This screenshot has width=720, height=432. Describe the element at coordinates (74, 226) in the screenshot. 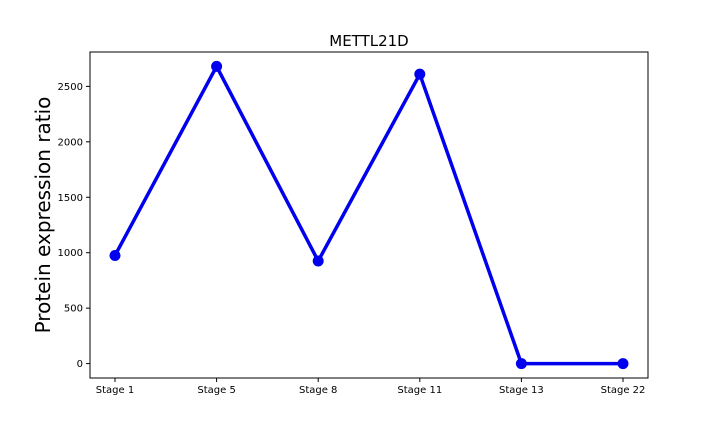

I see `y-axis: 0 500 1000 1500 2000 2500` at that location.